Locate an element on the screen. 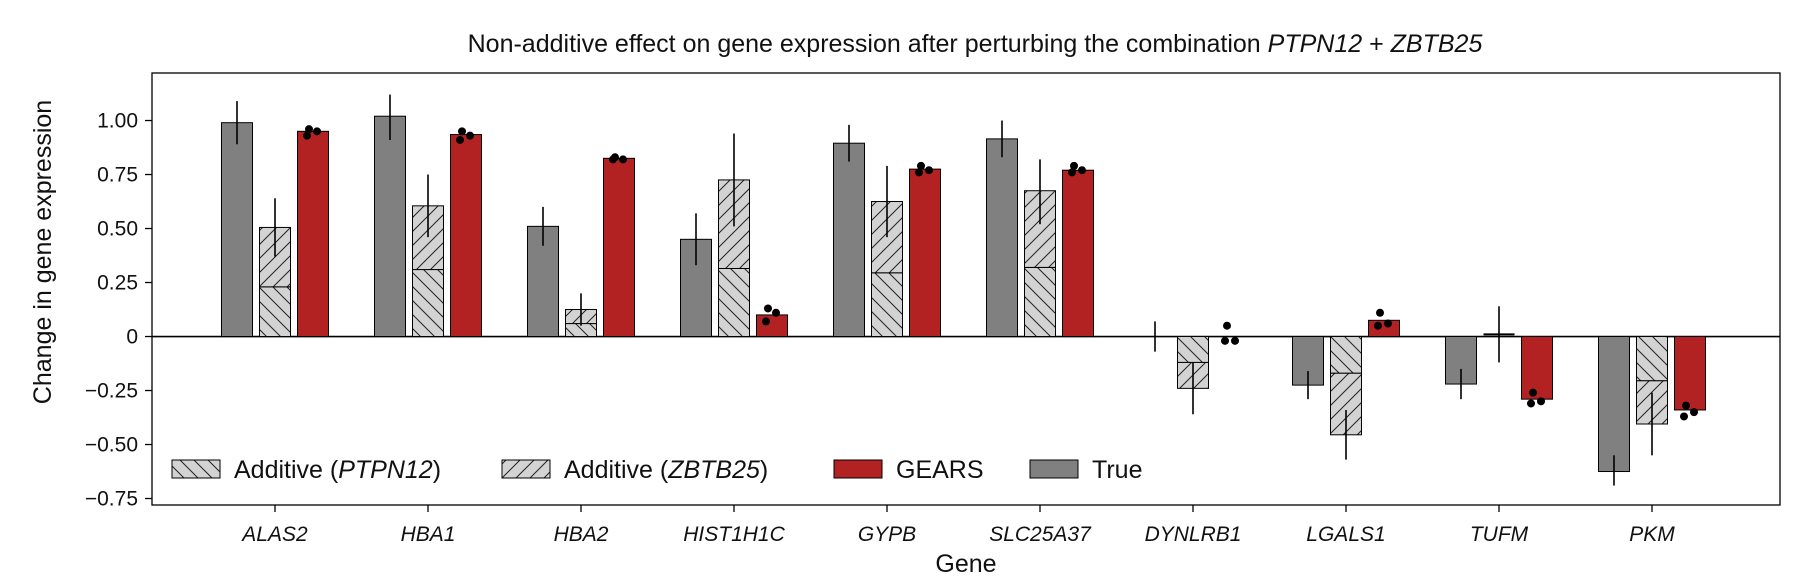  legend-label-additive_a: Additive (PTPN12) is located at coordinates (337, 470).